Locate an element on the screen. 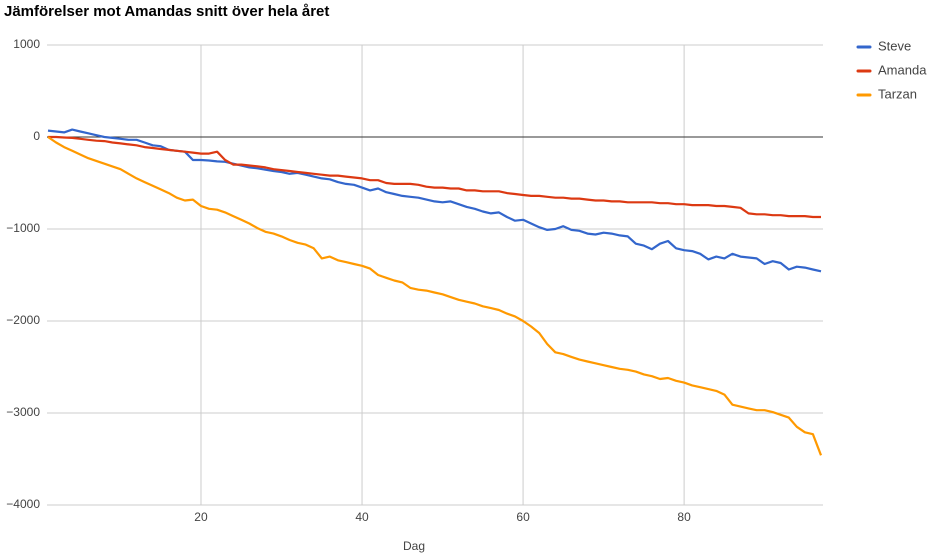 This screenshot has height=556, width=939. y-tick-label: −2000 is located at coordinates (23, 320).